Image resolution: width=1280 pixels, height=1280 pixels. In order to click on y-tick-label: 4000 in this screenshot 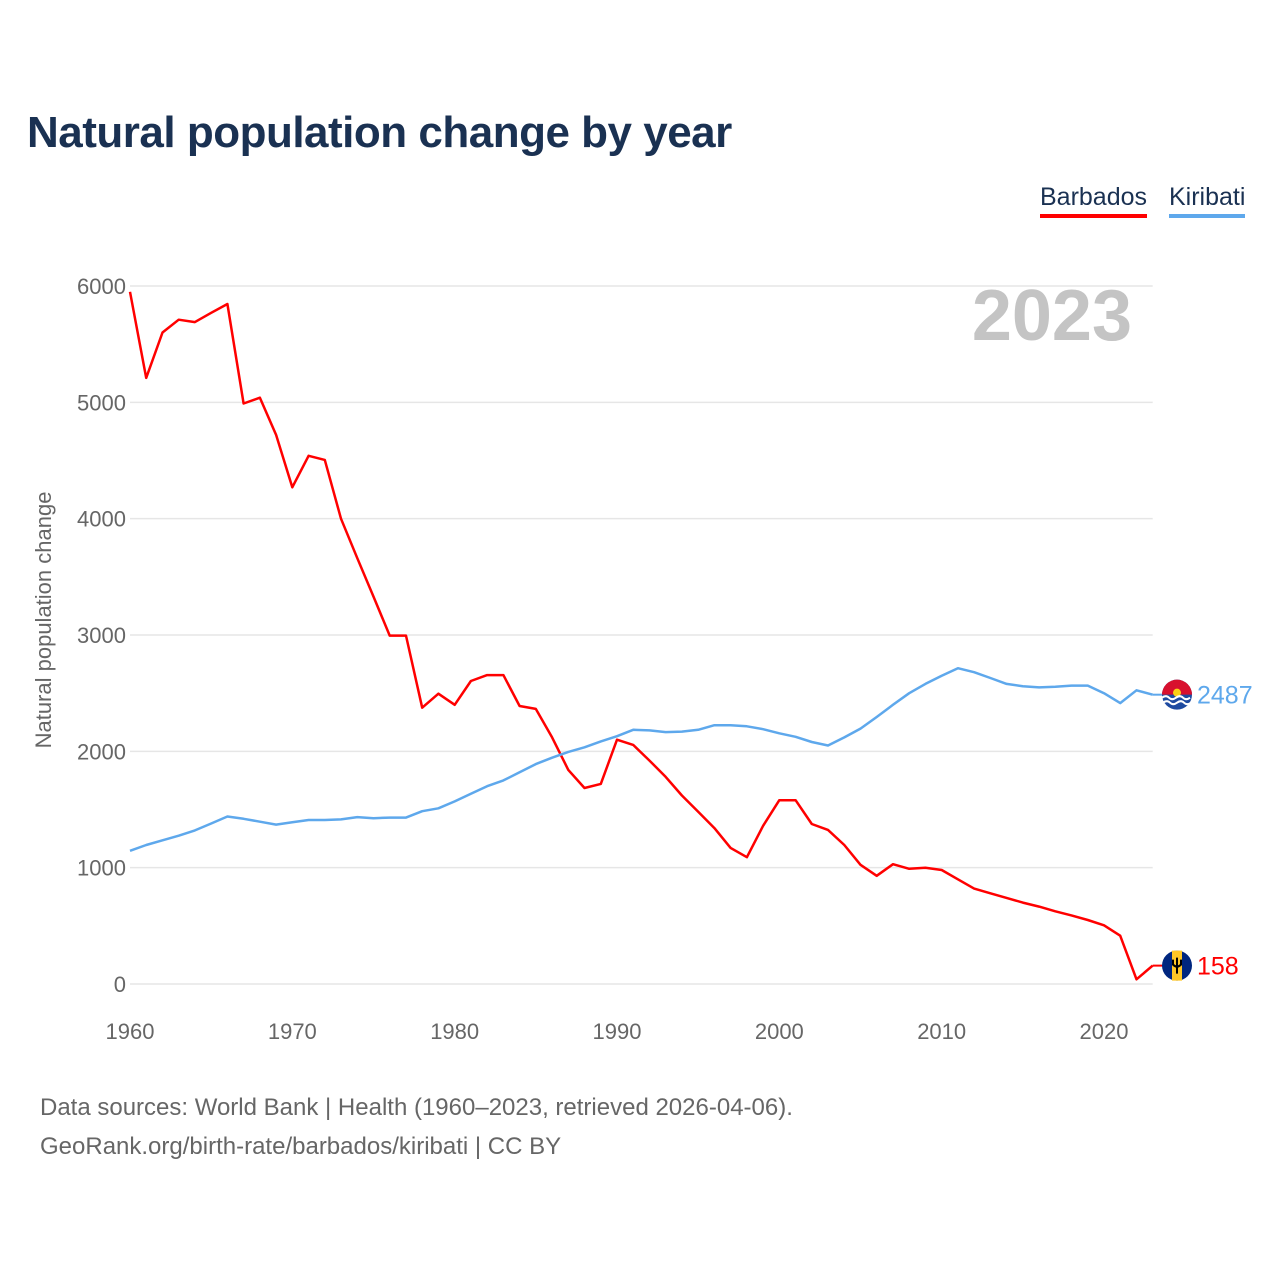, I will do `click(101, 519)`.